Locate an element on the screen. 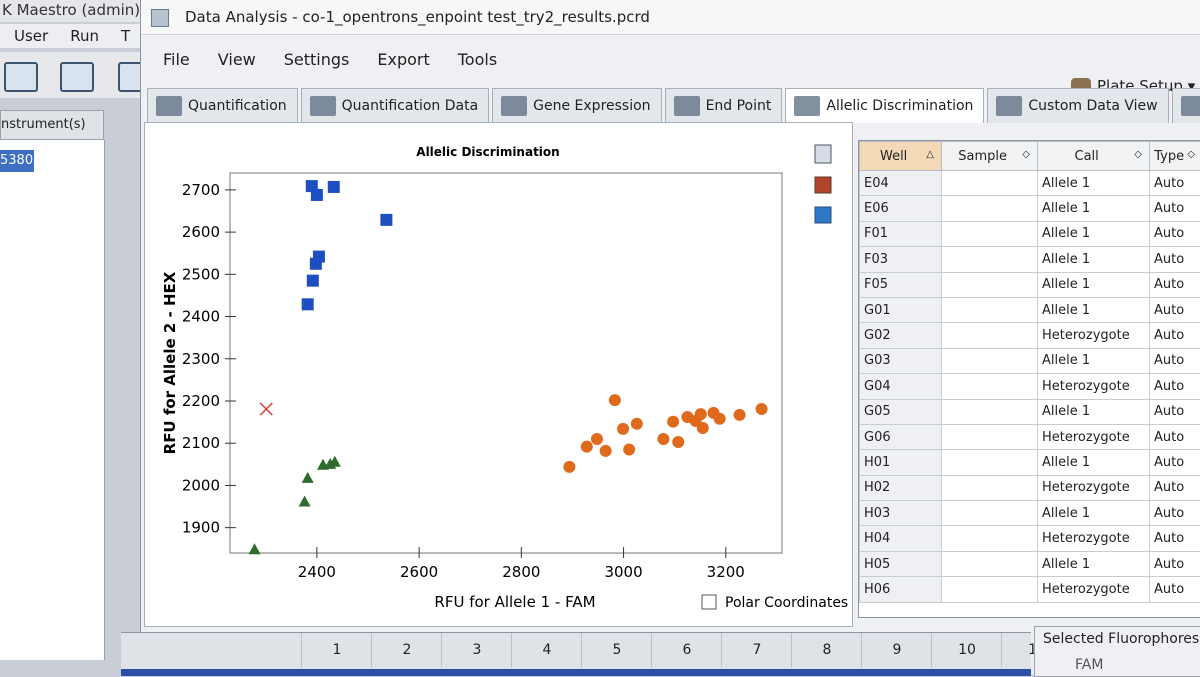 This screenshot has height=677, width=1200. tab: QC is located at coordinates (1186, 105).